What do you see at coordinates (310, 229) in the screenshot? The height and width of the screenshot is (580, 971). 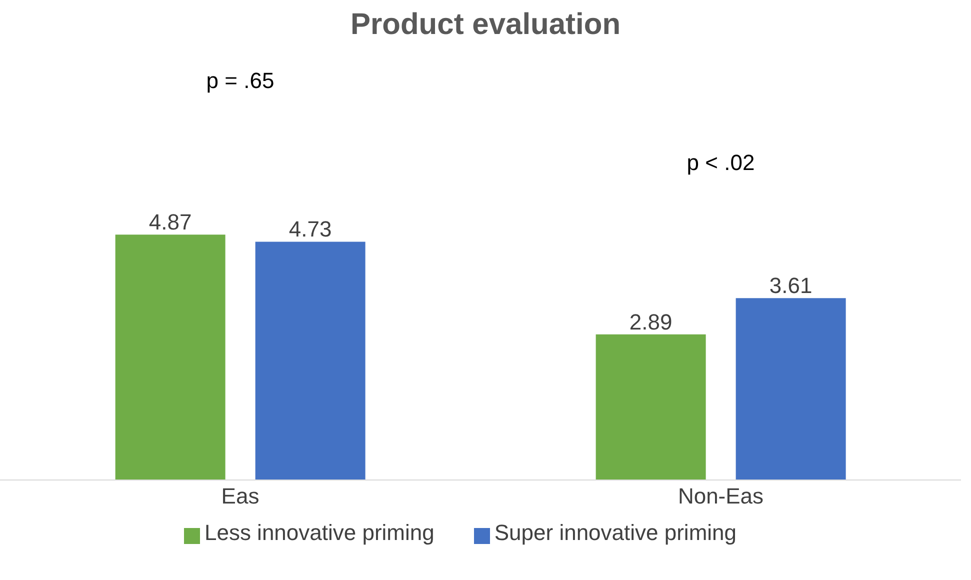 I see `data-label: 4.73` at bounding box center [310, 229].